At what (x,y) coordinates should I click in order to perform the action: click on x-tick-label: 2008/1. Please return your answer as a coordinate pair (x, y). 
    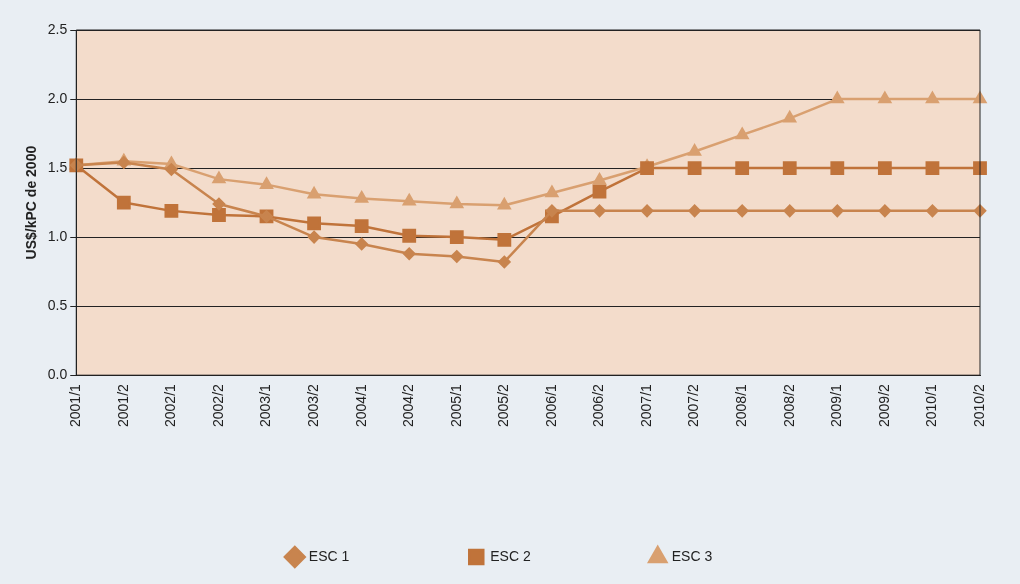
    Looking at the image, I should click on (741, 405).